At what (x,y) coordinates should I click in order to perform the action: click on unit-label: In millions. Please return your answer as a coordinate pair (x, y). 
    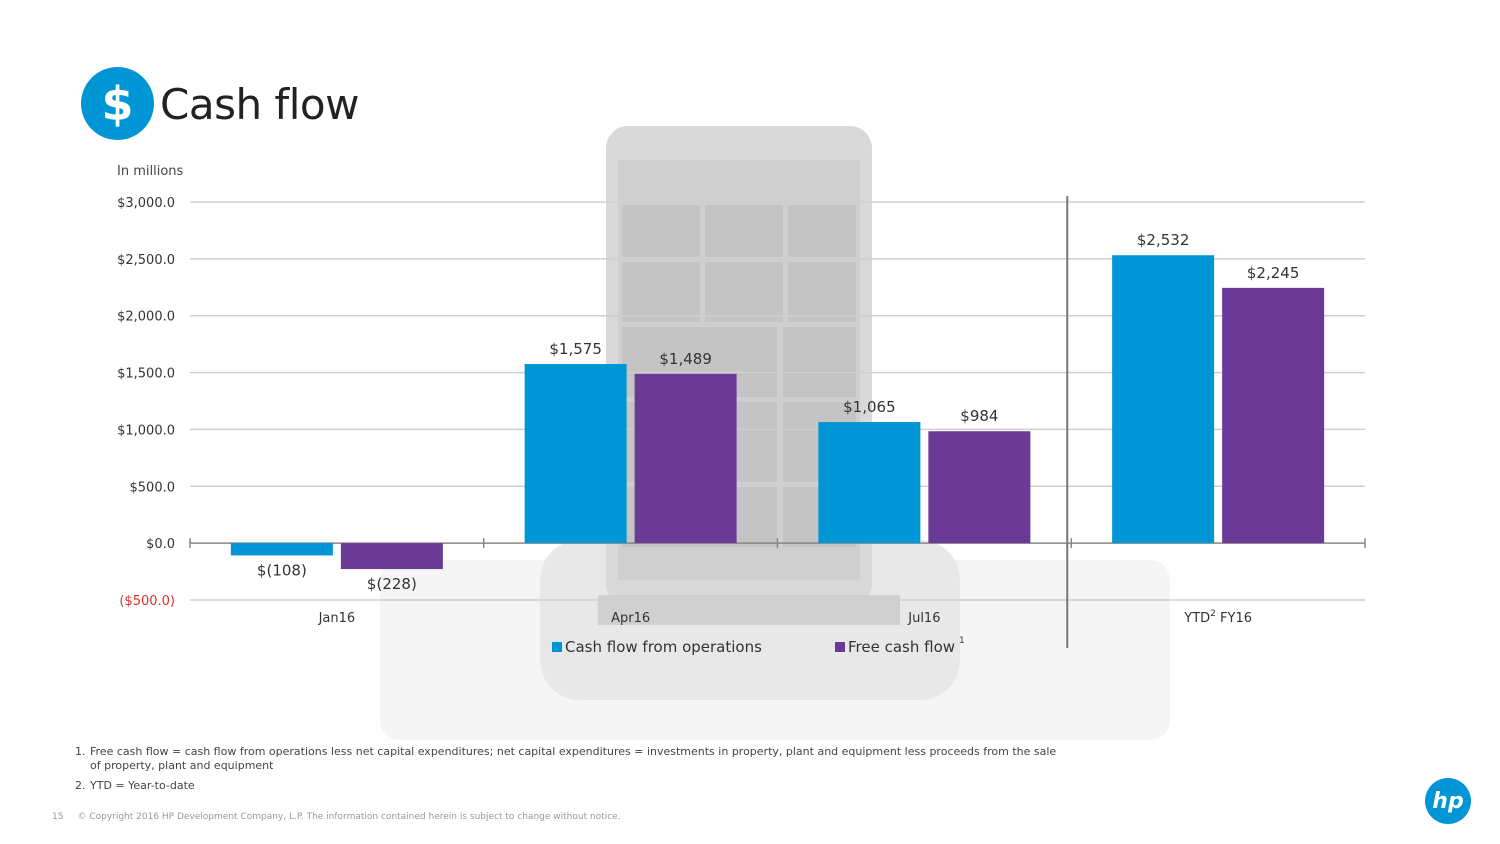
    Looking at the image, I should click on (150, 171).